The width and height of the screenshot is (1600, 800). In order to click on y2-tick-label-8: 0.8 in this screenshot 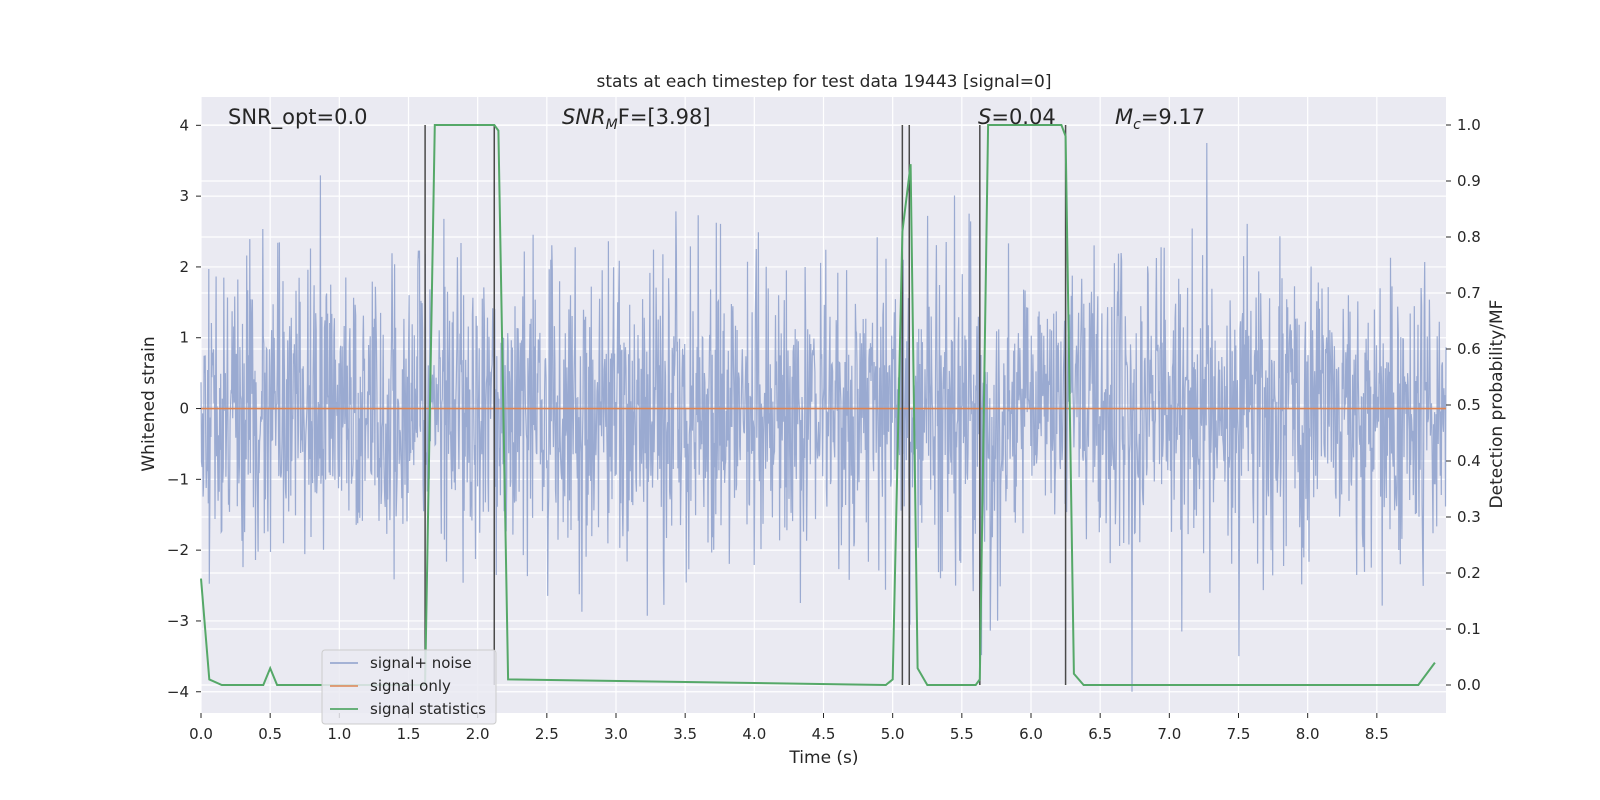, I will do `click(1469, 237)`.